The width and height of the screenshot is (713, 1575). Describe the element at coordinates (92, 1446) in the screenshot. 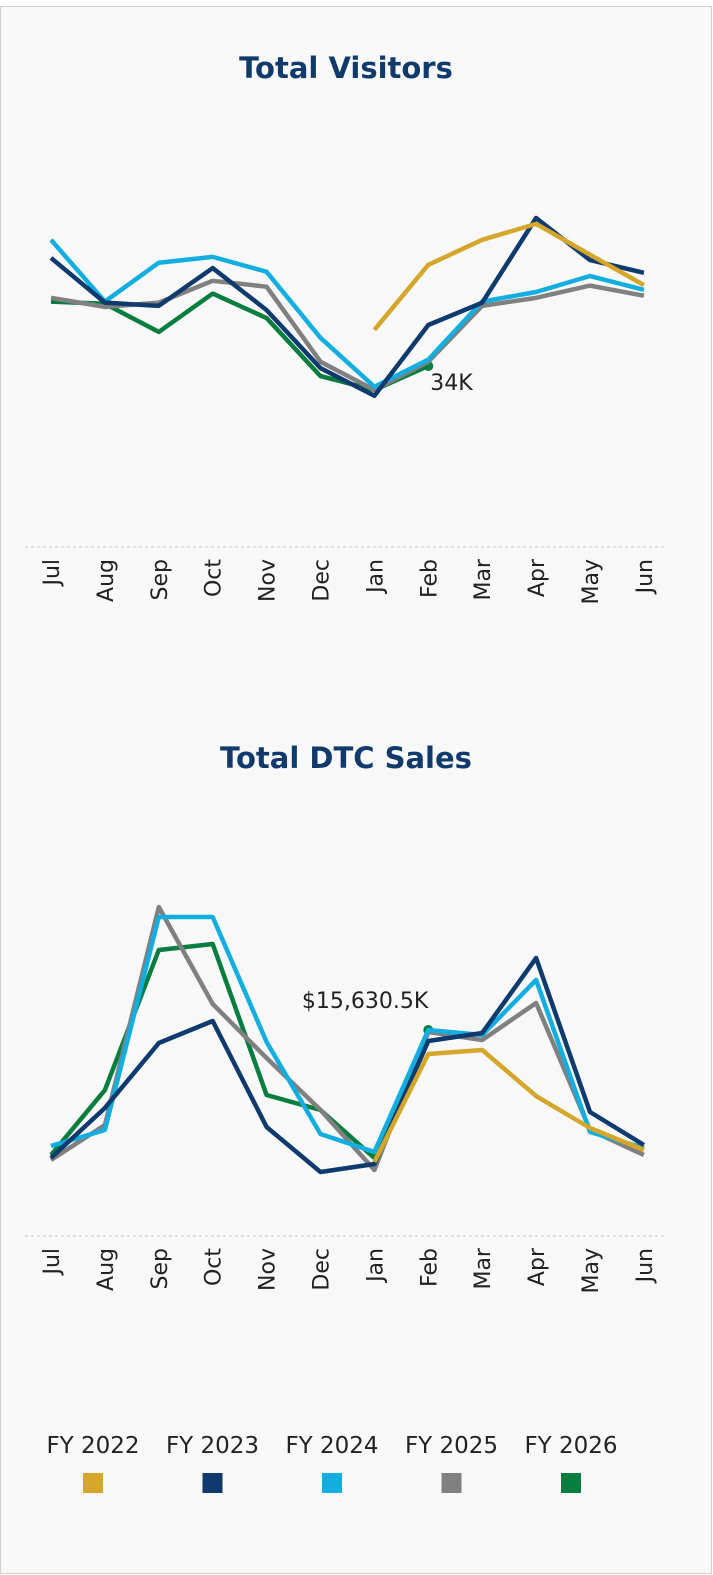

I see `legend-label: FY 2022` at that location.